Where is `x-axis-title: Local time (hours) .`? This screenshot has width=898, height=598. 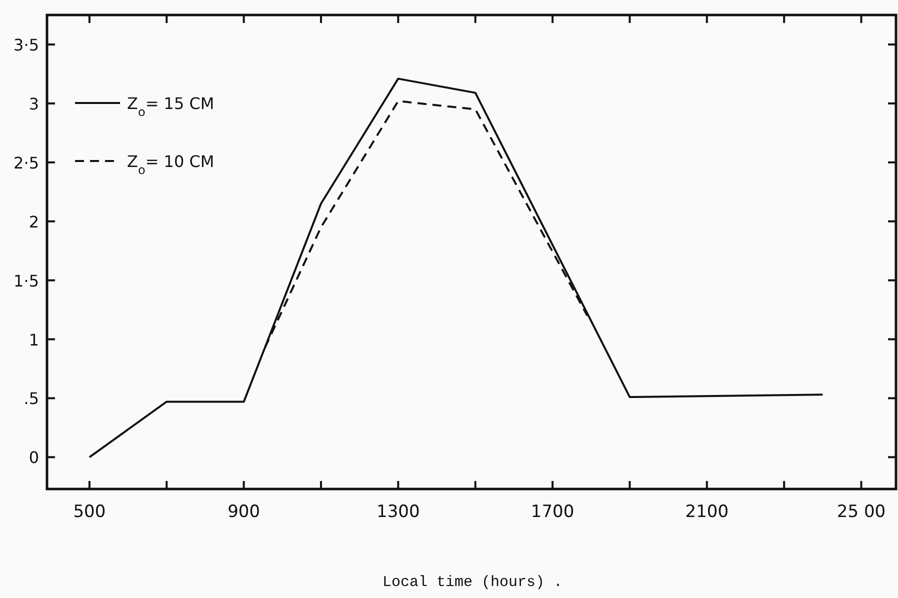 x-axis-title: Local time (hours) . is located at coordinates (472, 582).